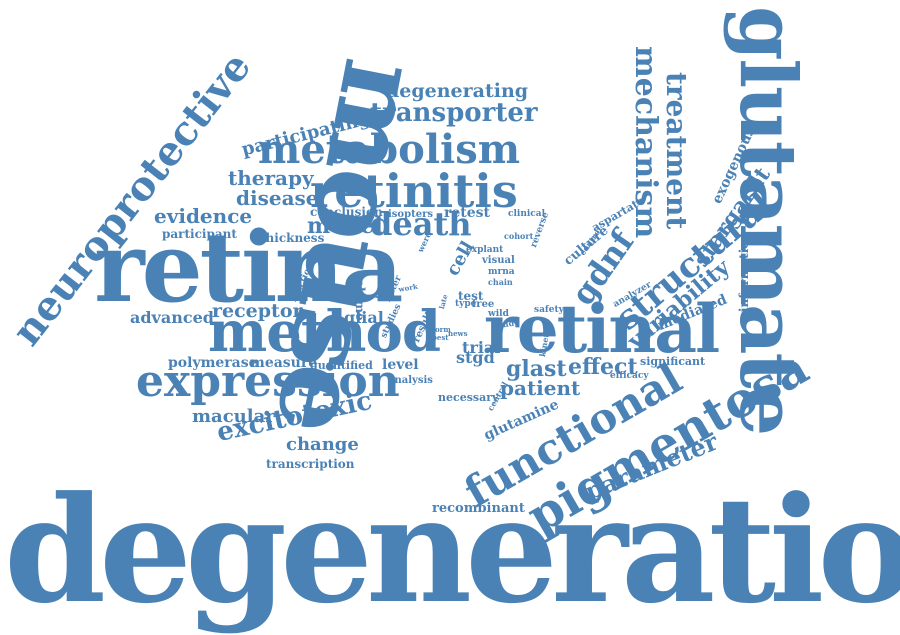 The width and height of the screenshot is (900, 635). Describe the element at coordinates (466, 304) in the screenshot. I see `word-type: type` at that location.